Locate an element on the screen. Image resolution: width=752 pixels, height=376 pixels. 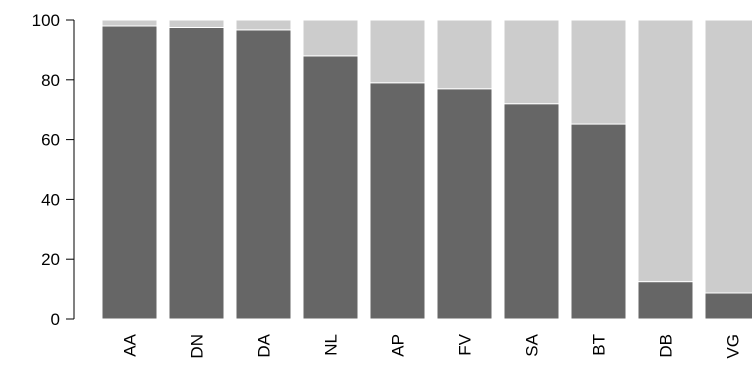
x-tick-label-aa: AA is located at coordinates (130, 344).